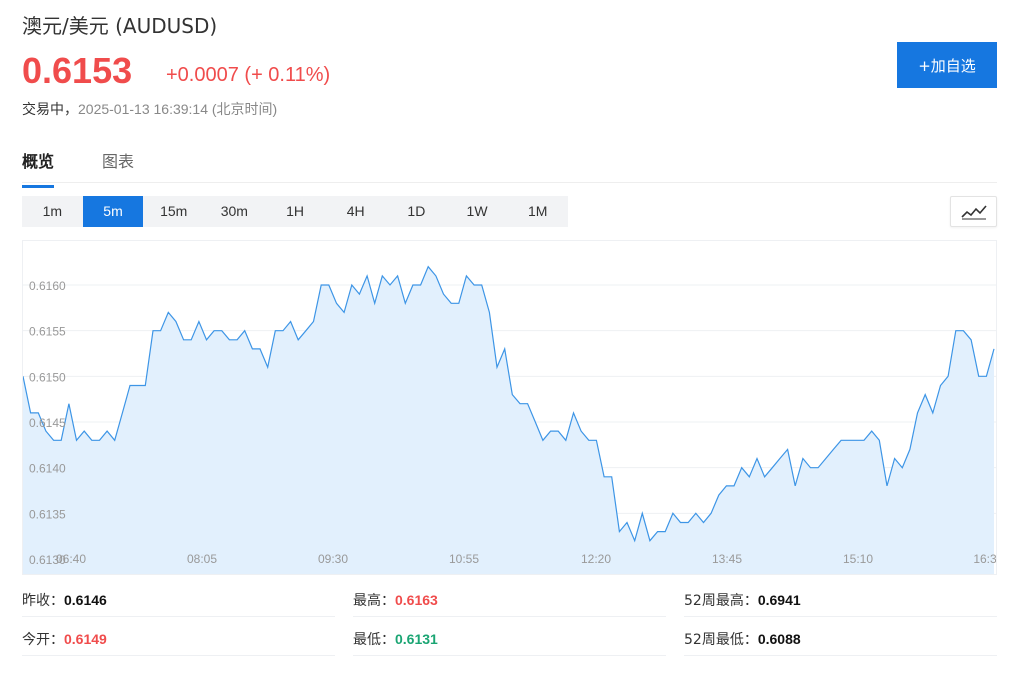 This screenshot has width=1024, height=693. What do you see at coordinates (464, 559) in the screenshot?
I see `x-tick-label: 10:55` at bounding box center [464, 559].